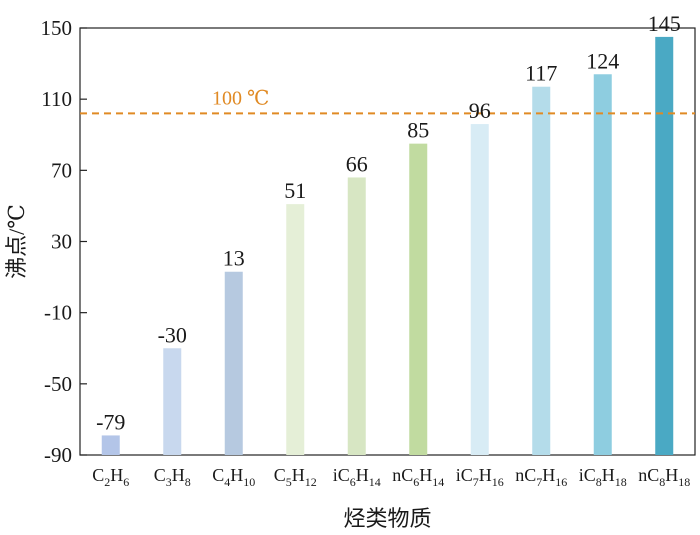 The height and width of the screenshot is (535, 700). I want to click on category-label: C5H12, so click(295, 477).